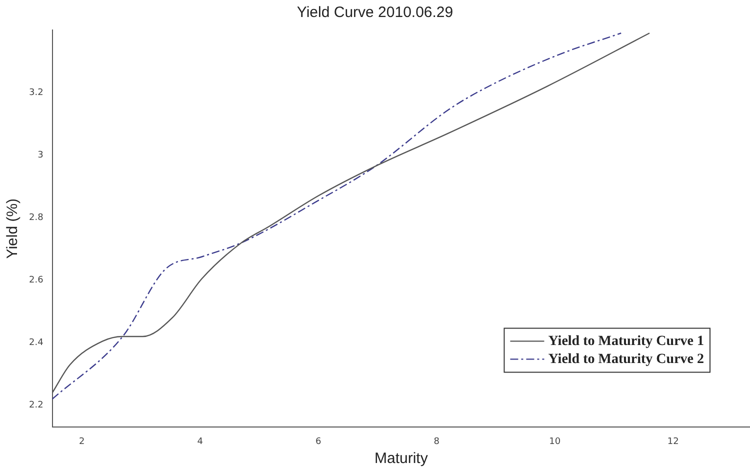  Describe the element at coordinates (41, 155) in the screenshot. I see `y-tick-label: 3` at that location.